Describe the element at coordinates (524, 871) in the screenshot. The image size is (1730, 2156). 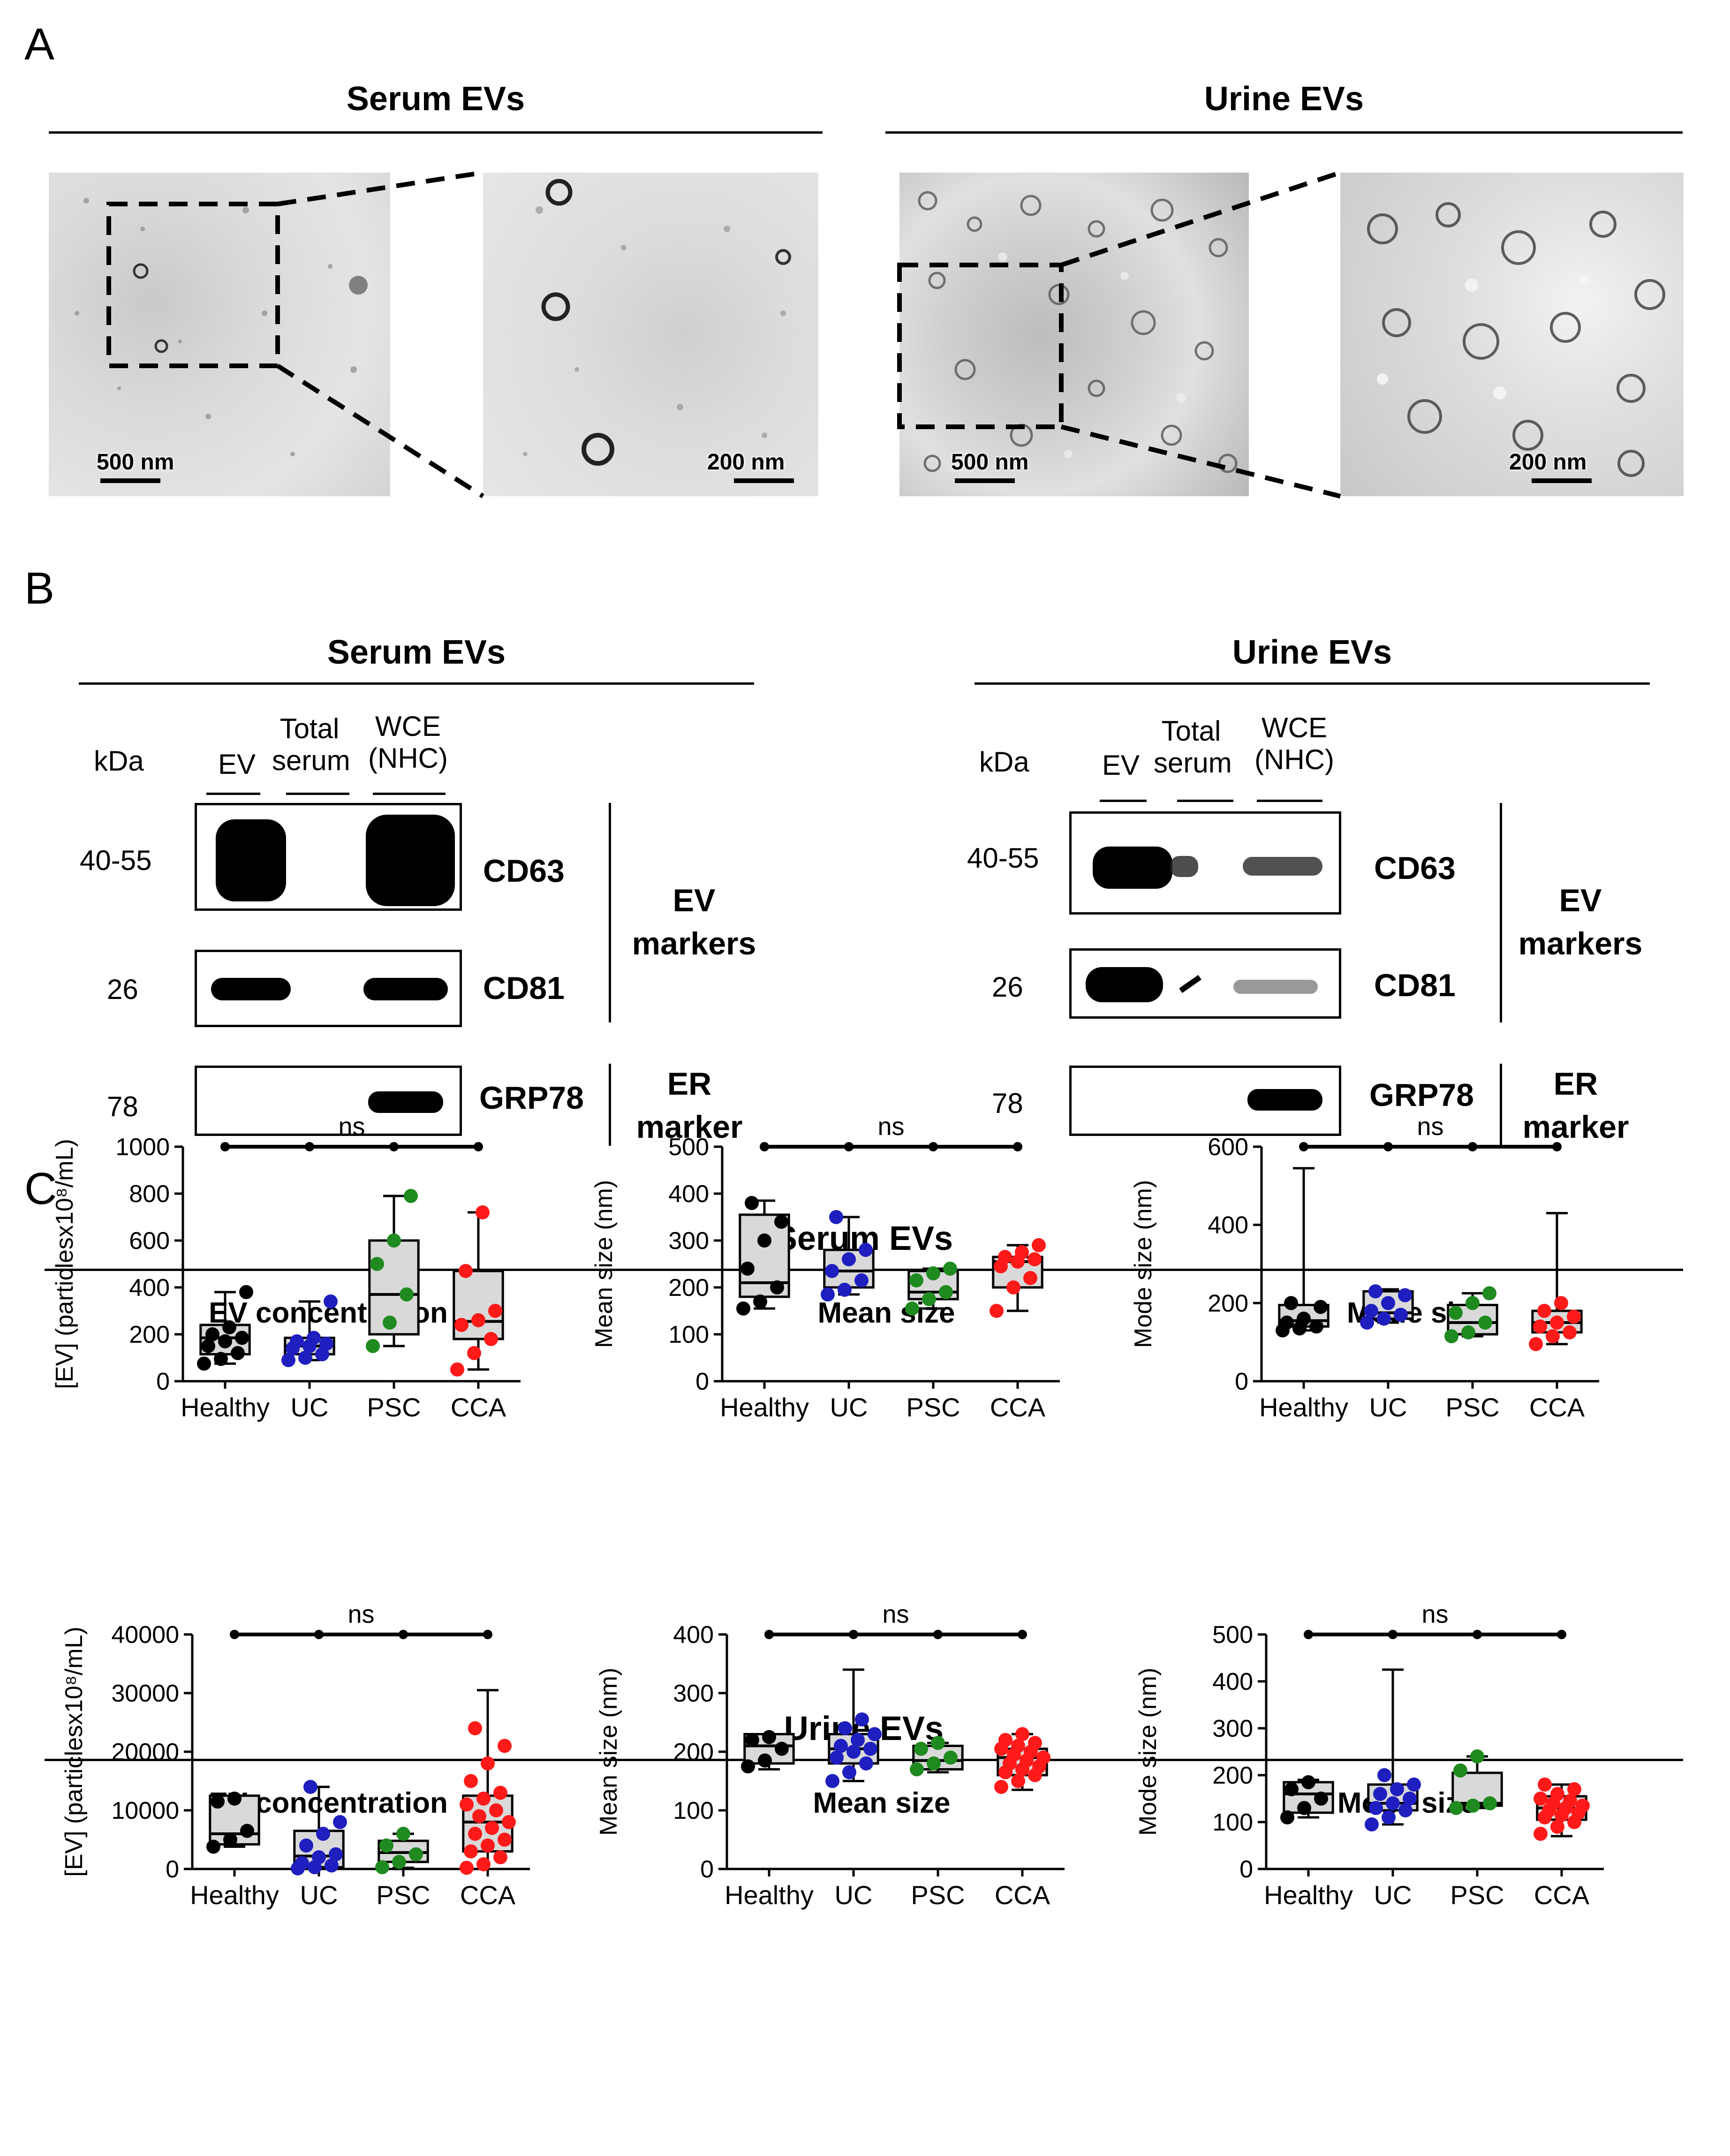
I see `protein-label: CD63` at that location.